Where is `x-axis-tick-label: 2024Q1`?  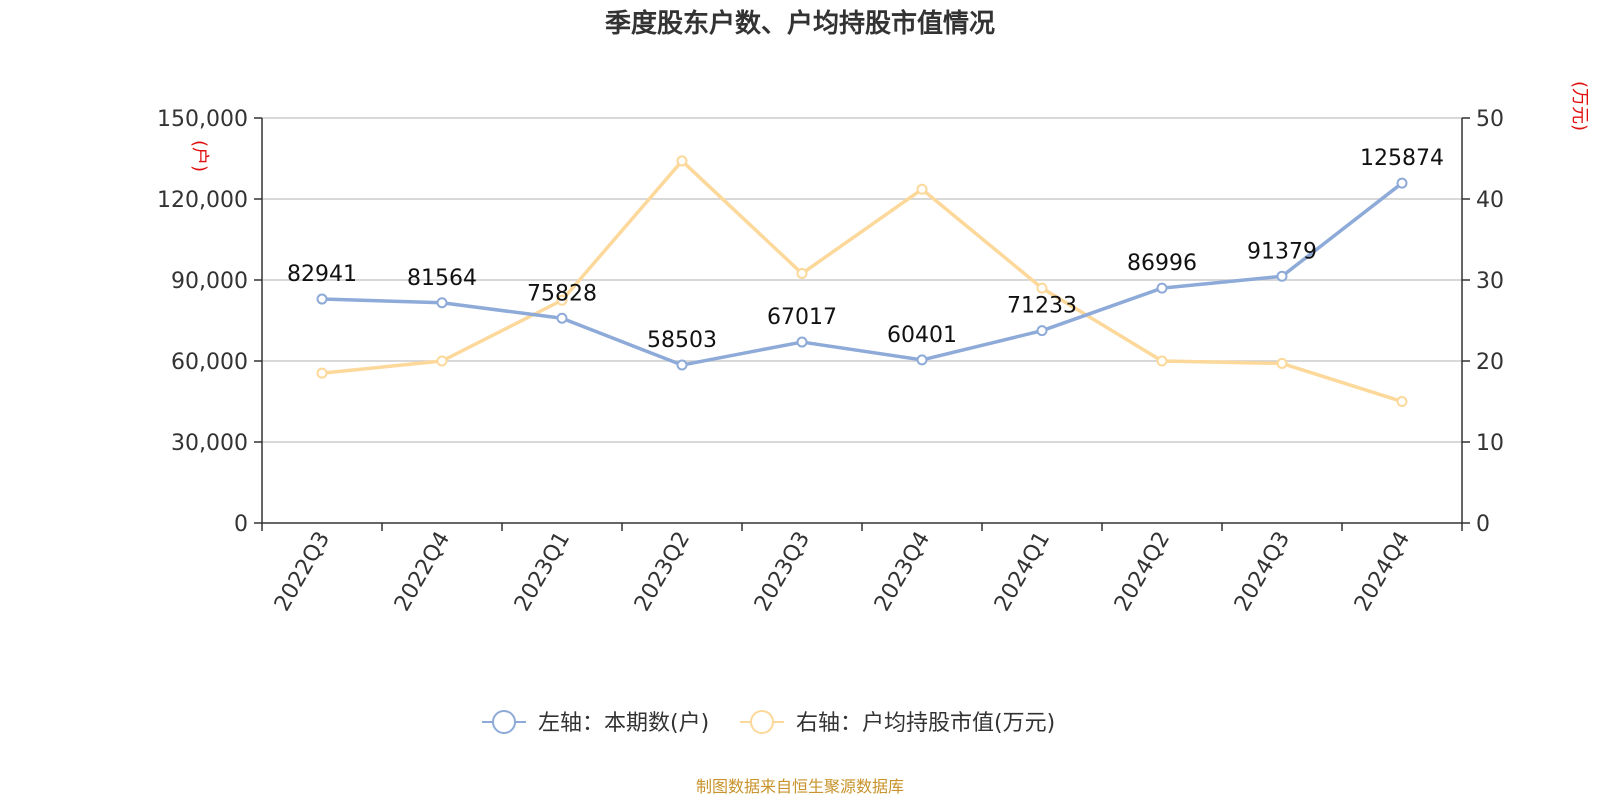
x-axis-tick-label: 2024Q1 is located at coordinates (1022, 572).